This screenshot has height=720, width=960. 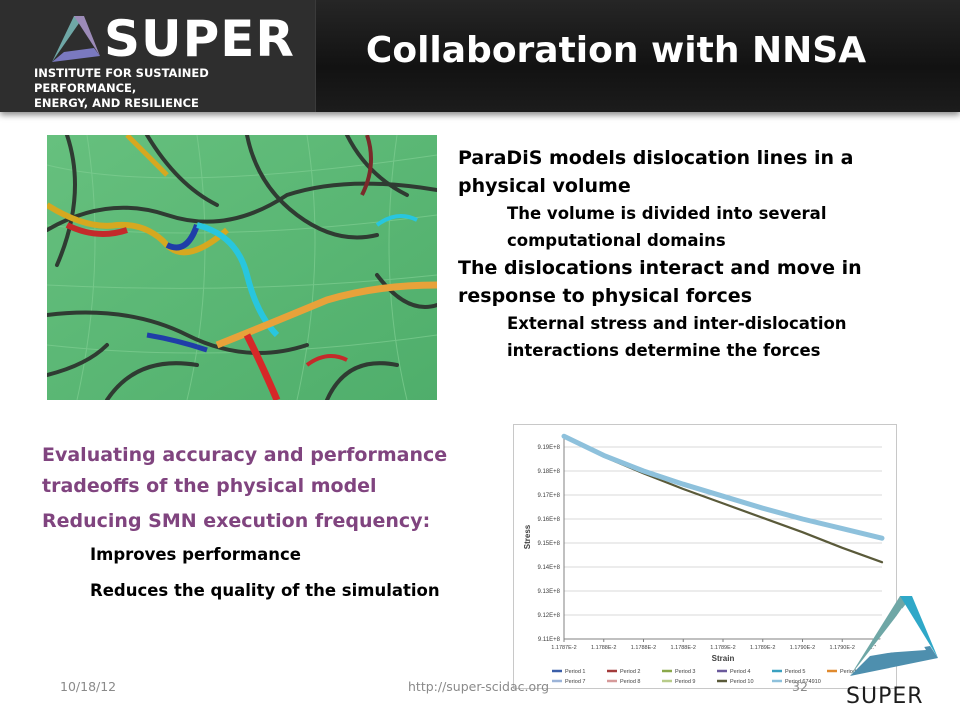 What do you see at coordinates (800, 686) in the screenshot?
I see `footer-page-number: 32` at bounding box center [800, 686].